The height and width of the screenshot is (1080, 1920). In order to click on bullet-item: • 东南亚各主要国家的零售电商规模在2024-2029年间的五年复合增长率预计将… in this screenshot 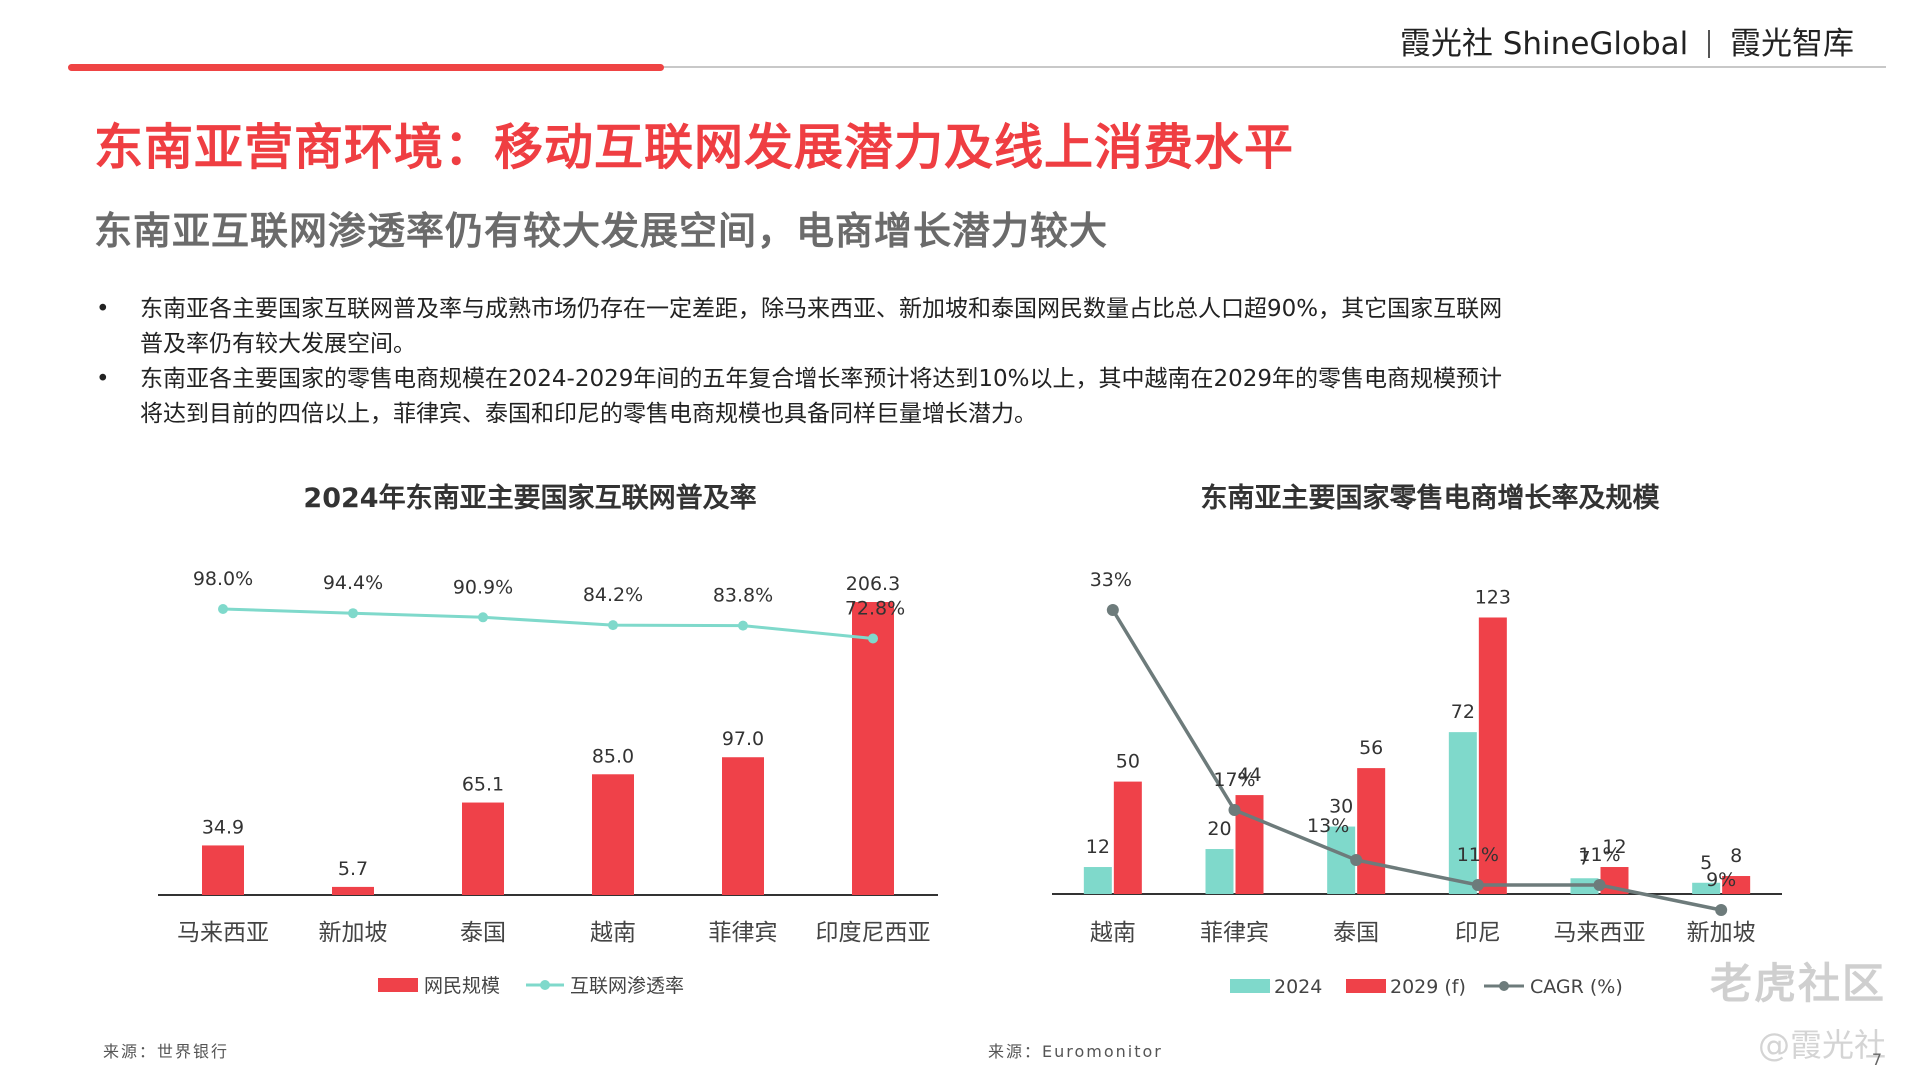, I will do `click(926, 397)`.